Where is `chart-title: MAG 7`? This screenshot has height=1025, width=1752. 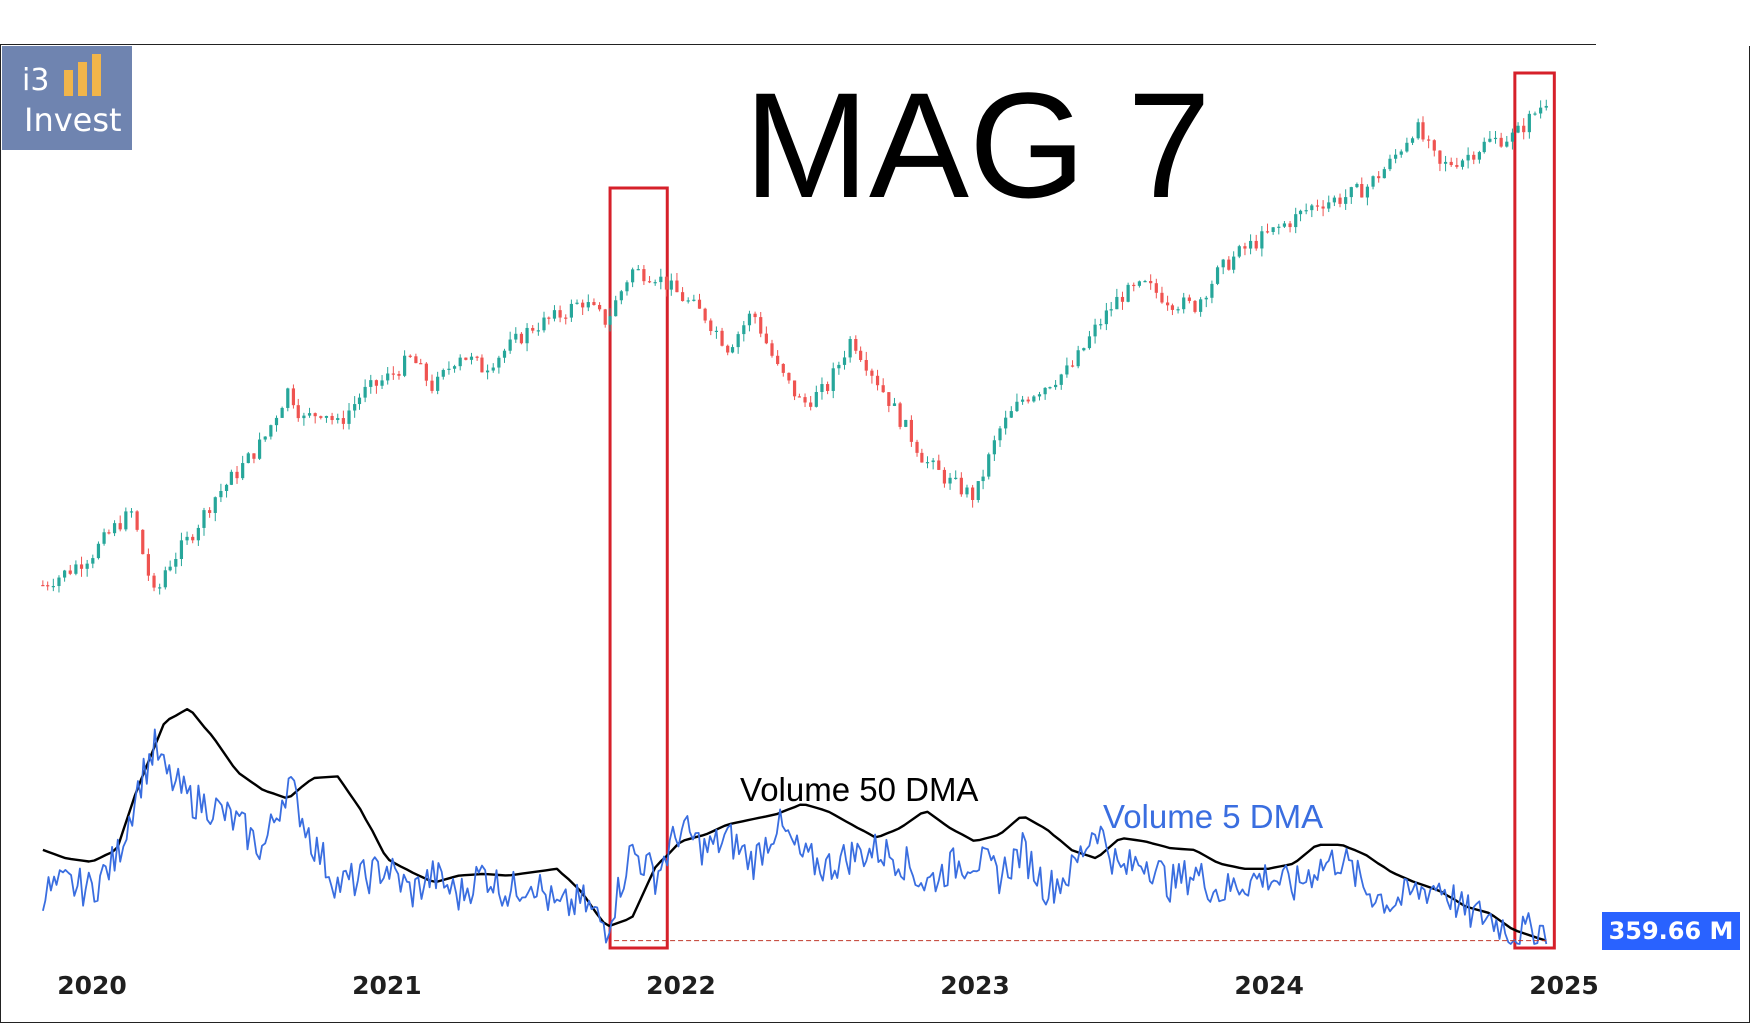 chart-title: MAG 7 is located at coordinates (977, 145).